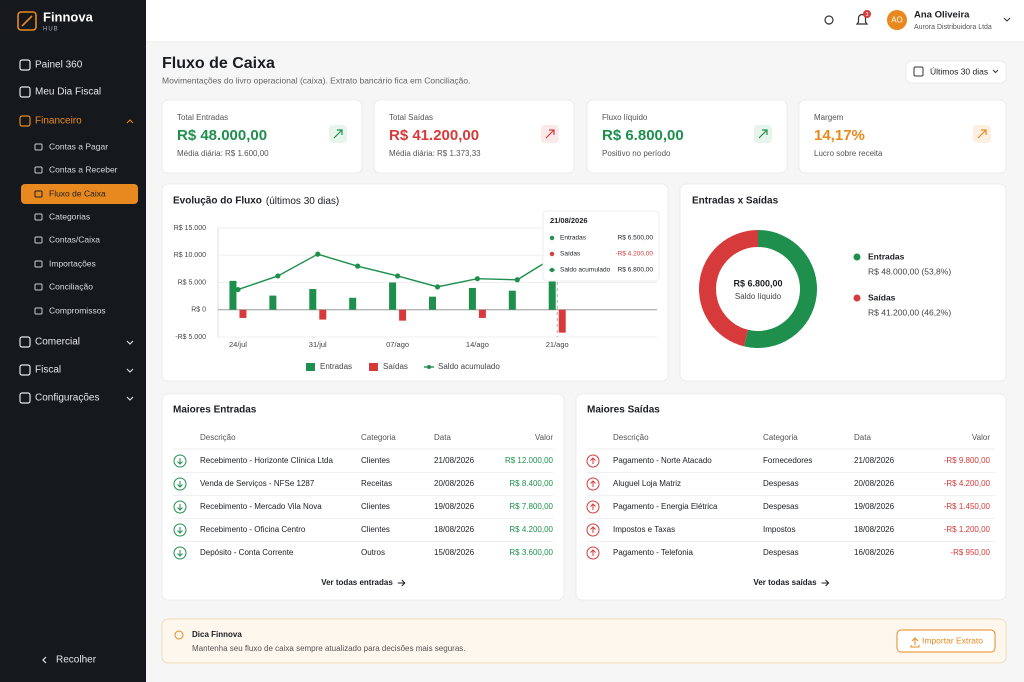  What do you see at coordinates (48, 370) in the screenshot?
I see `nav-item: Fiscal` at bounding box center [48, 370].